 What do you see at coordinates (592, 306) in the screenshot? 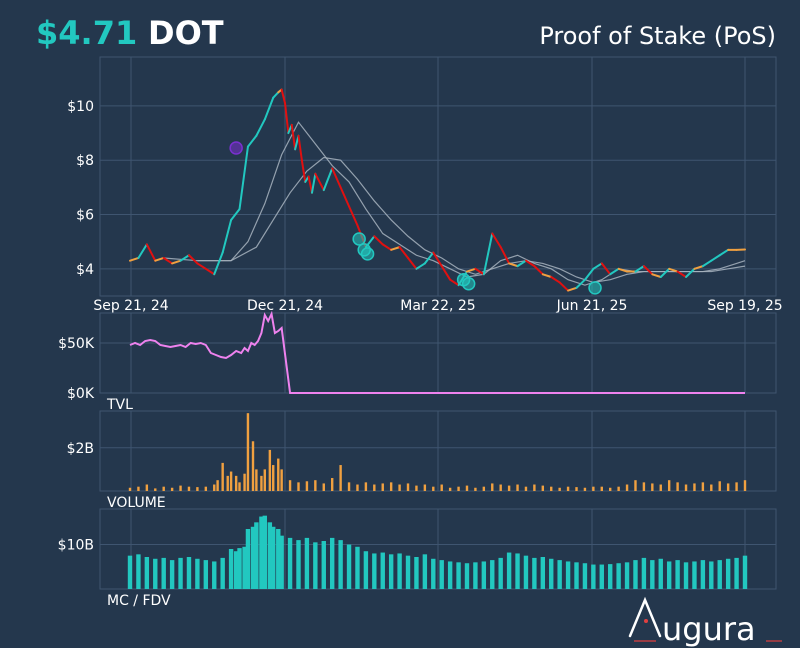
I see `x-tick-label: Jun 21, 25` at bounding box center [592, 306].